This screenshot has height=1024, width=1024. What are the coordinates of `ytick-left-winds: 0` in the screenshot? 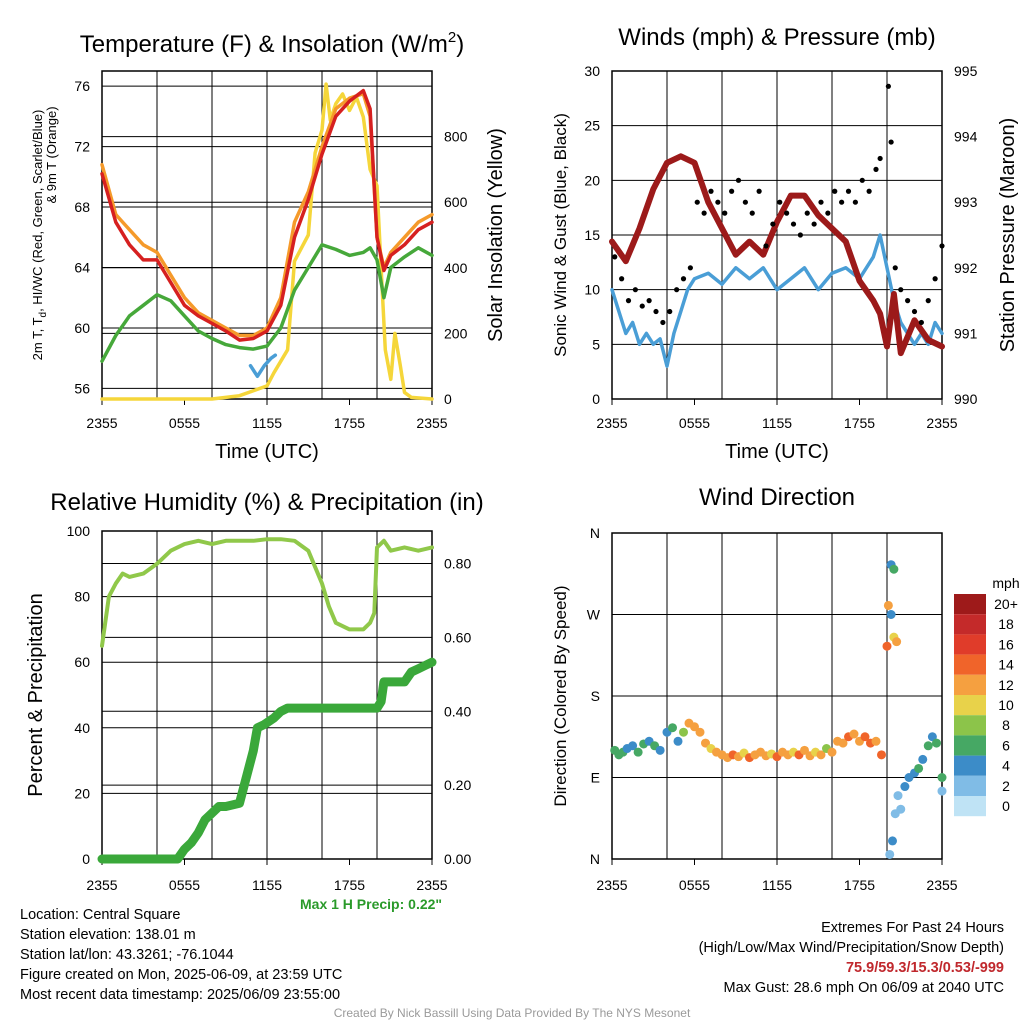 It's located at (596, 399).